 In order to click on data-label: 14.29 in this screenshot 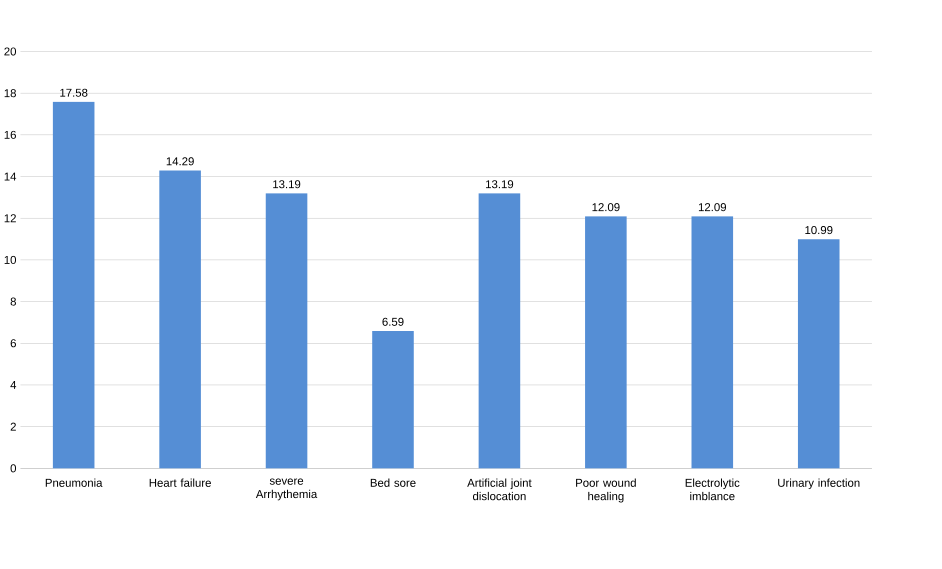, I will do `click(180, 161)`.